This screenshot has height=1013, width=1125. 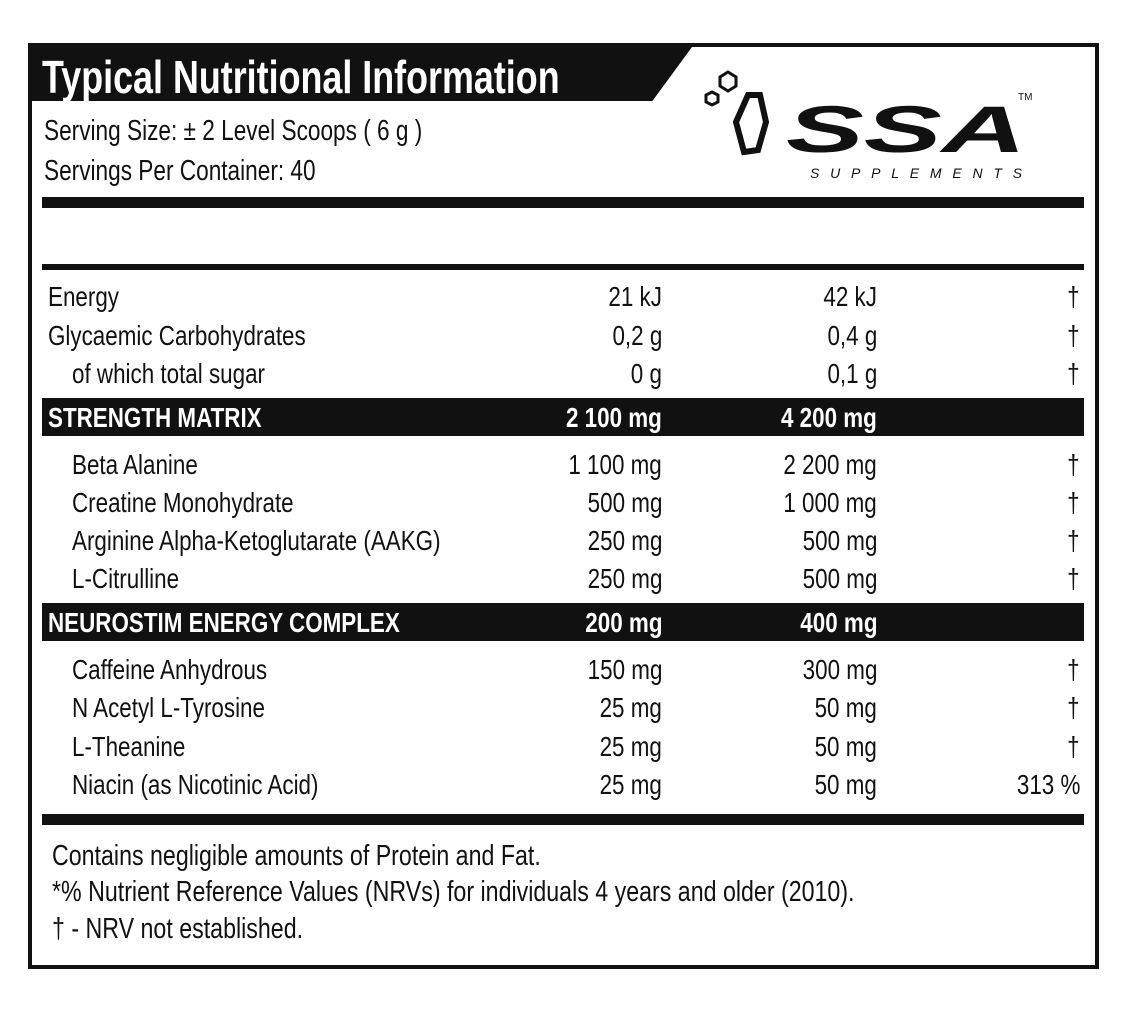 I want to click on table-row: Glycaemic Carbohydrates 0,2 g 0,4 g †, so click(x=563, y=335).